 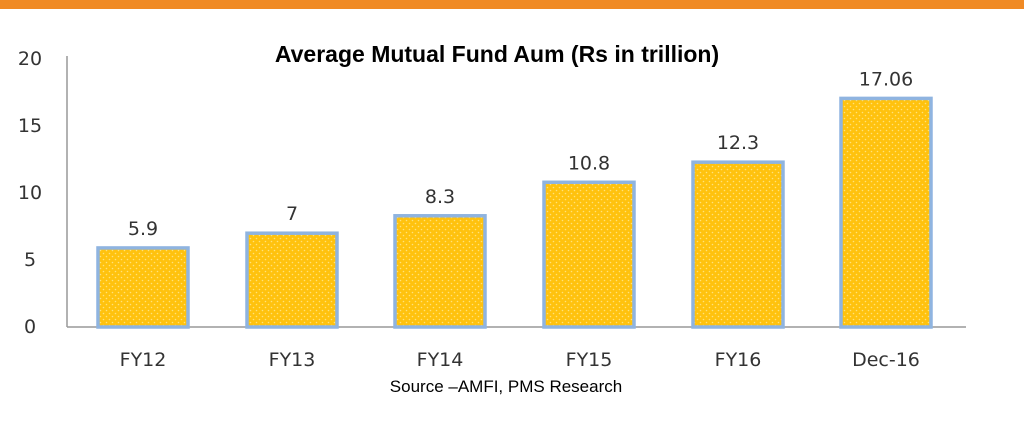 I want to click on x-tick-label: FY13, so click(x=292, y=360).